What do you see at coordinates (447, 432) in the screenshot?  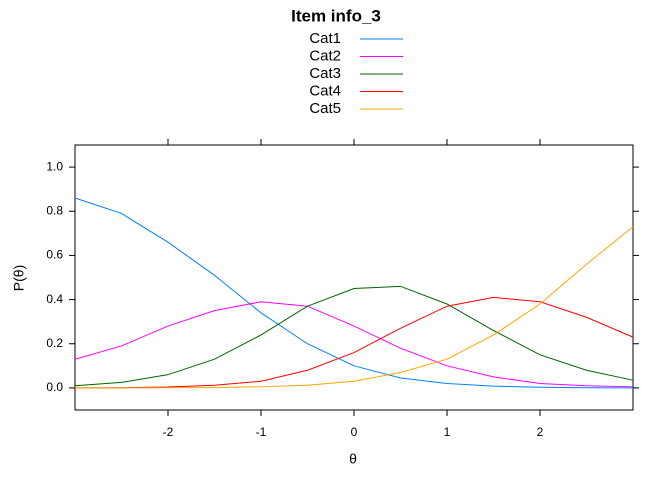 I see `x-tick-label: 1` at bounding box center [447, 432].